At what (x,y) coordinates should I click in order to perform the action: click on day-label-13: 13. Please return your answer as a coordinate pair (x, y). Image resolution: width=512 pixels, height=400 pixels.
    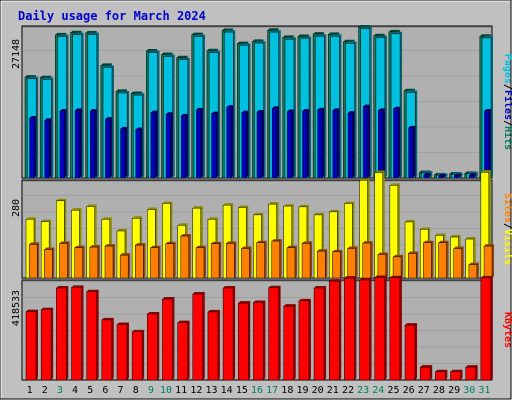
    Looking at the image, I should click on (211, 390).